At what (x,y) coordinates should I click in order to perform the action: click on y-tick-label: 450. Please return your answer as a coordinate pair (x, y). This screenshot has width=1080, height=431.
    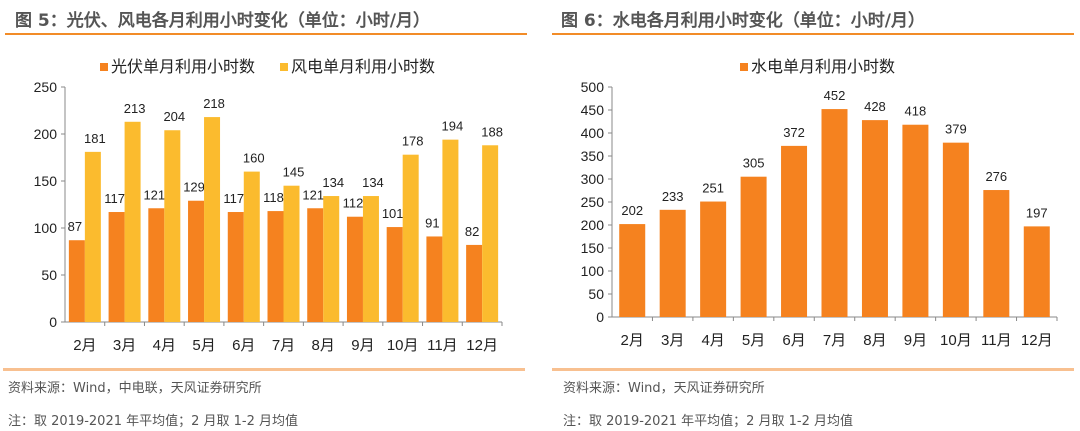
    Looking at the image, I should click on (593, 110).